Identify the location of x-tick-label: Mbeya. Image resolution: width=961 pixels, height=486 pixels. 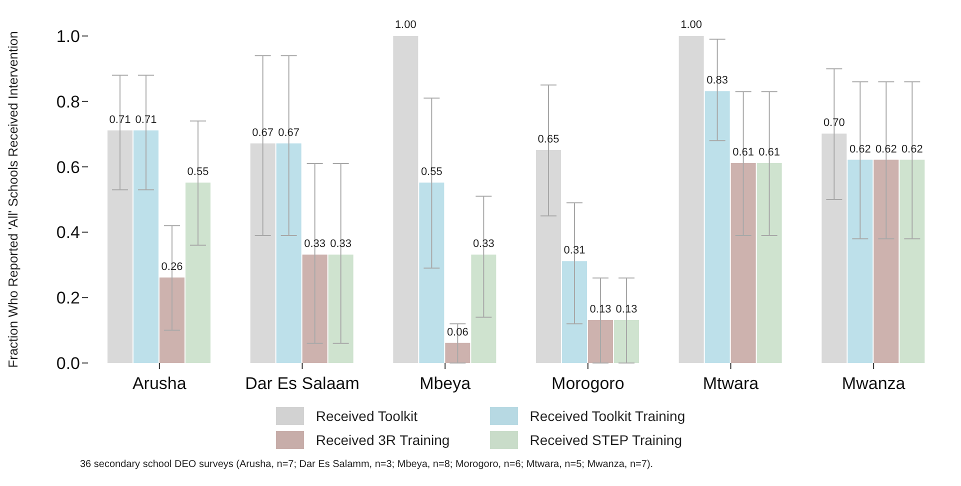
(446, 384).